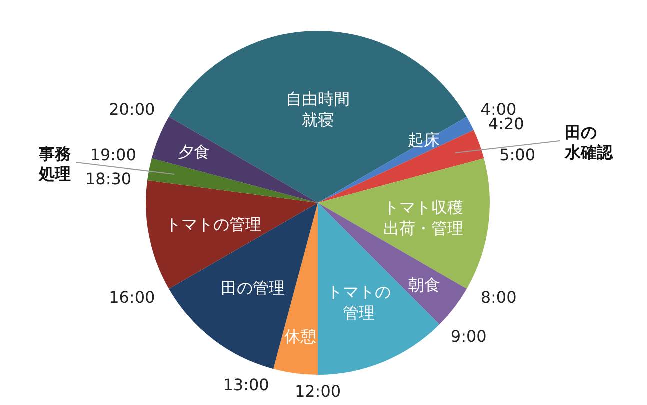 This screenshot has width=647, height=405. I want to click on slice-label: 田の水確認, so click(589, 142).